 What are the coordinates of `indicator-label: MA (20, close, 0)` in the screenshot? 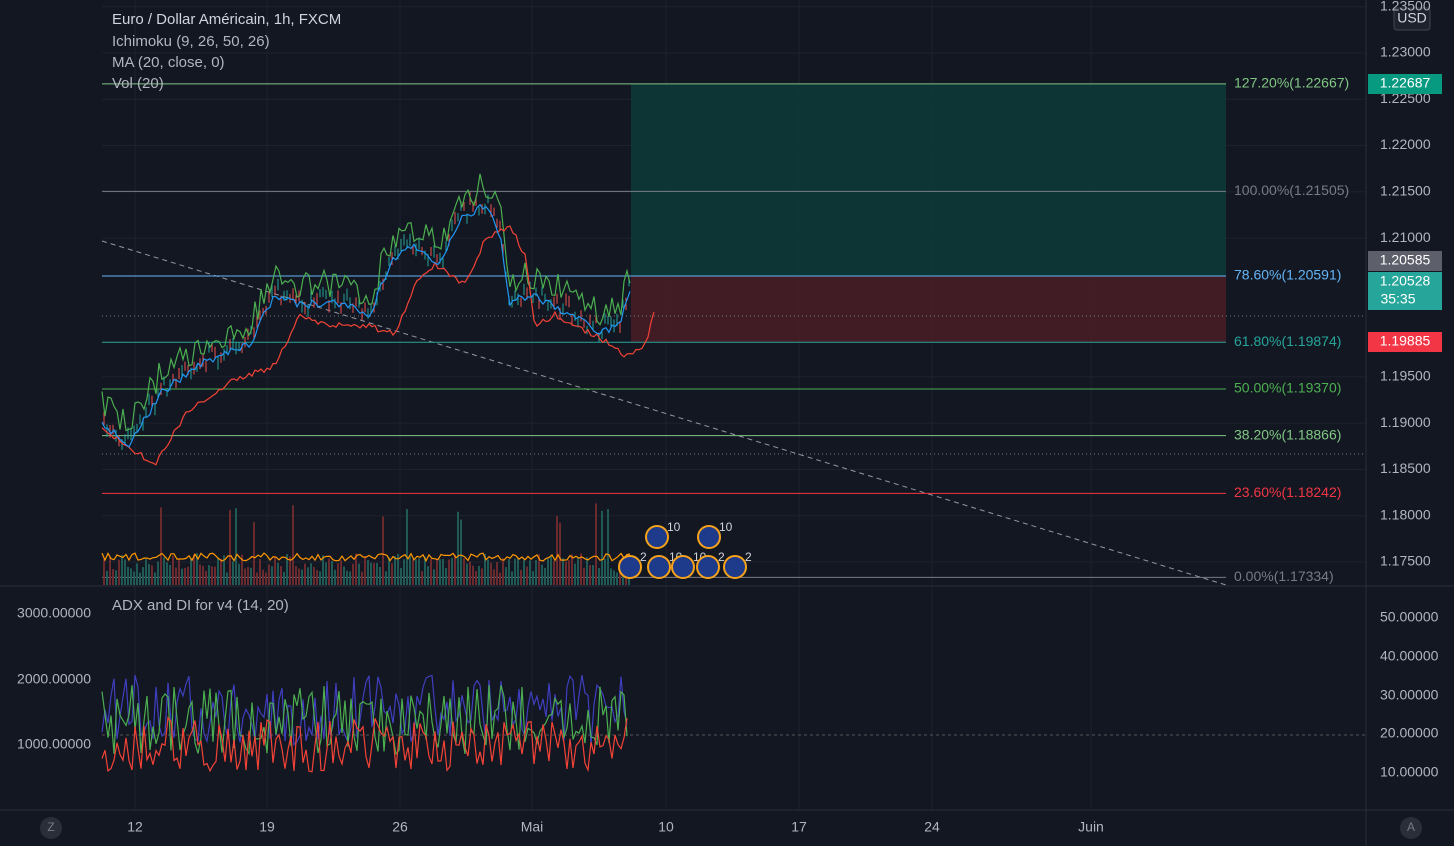 It's located at (168, 62).